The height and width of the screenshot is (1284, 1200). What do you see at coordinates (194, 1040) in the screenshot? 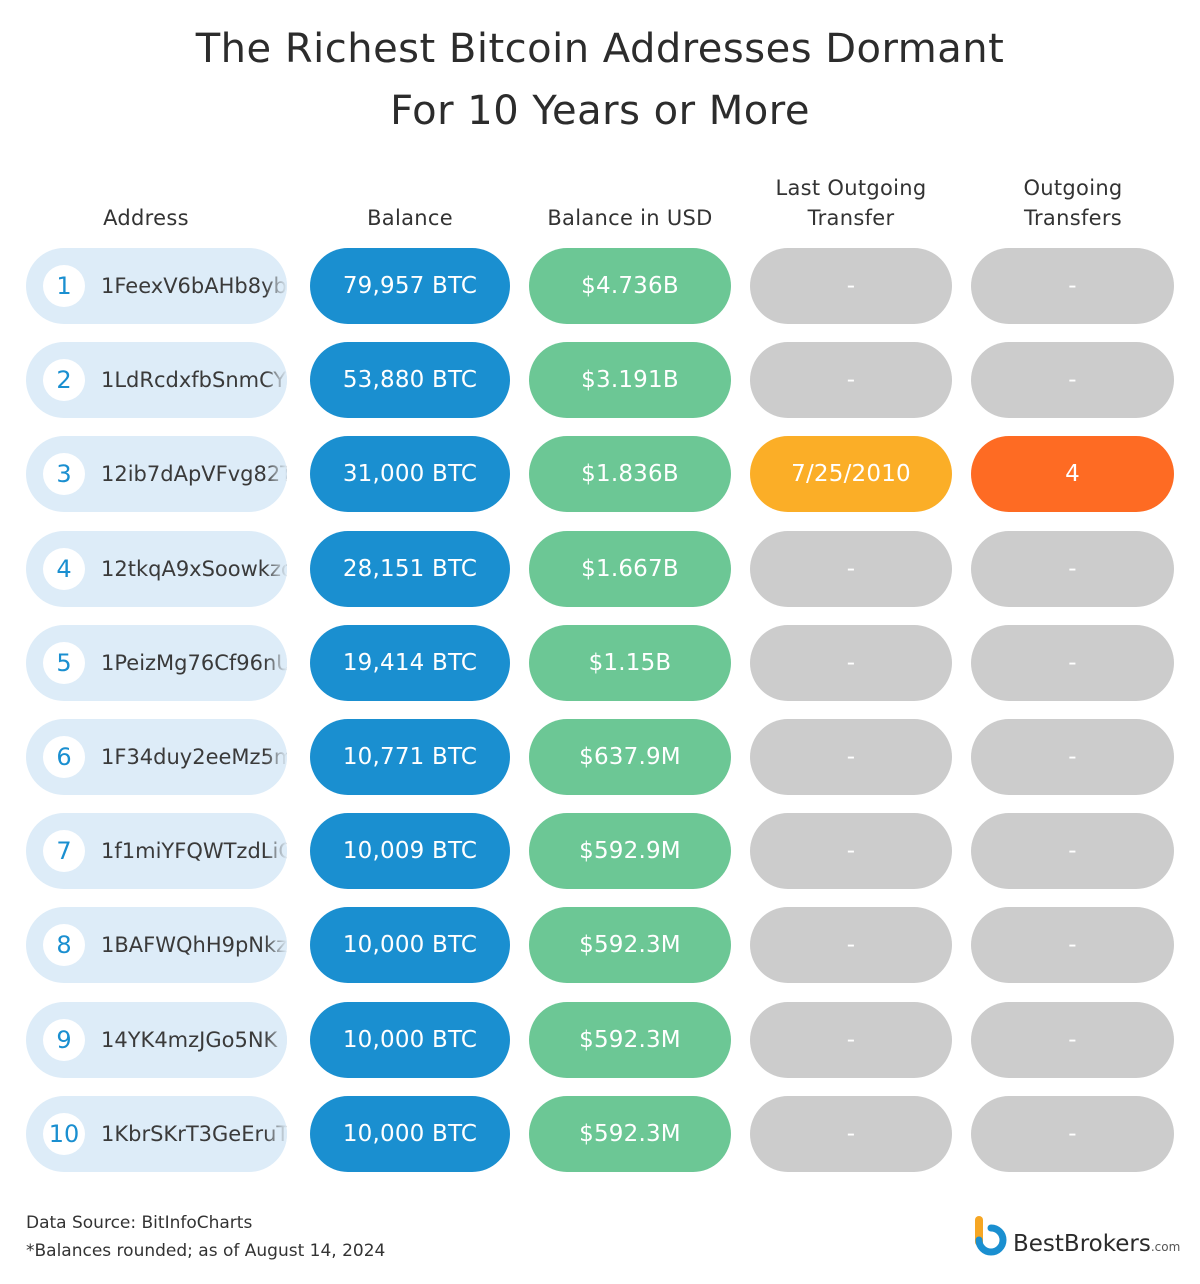
I see `address-text: 14YK4mzJGo5NK` at bounding box center [194, 1040].